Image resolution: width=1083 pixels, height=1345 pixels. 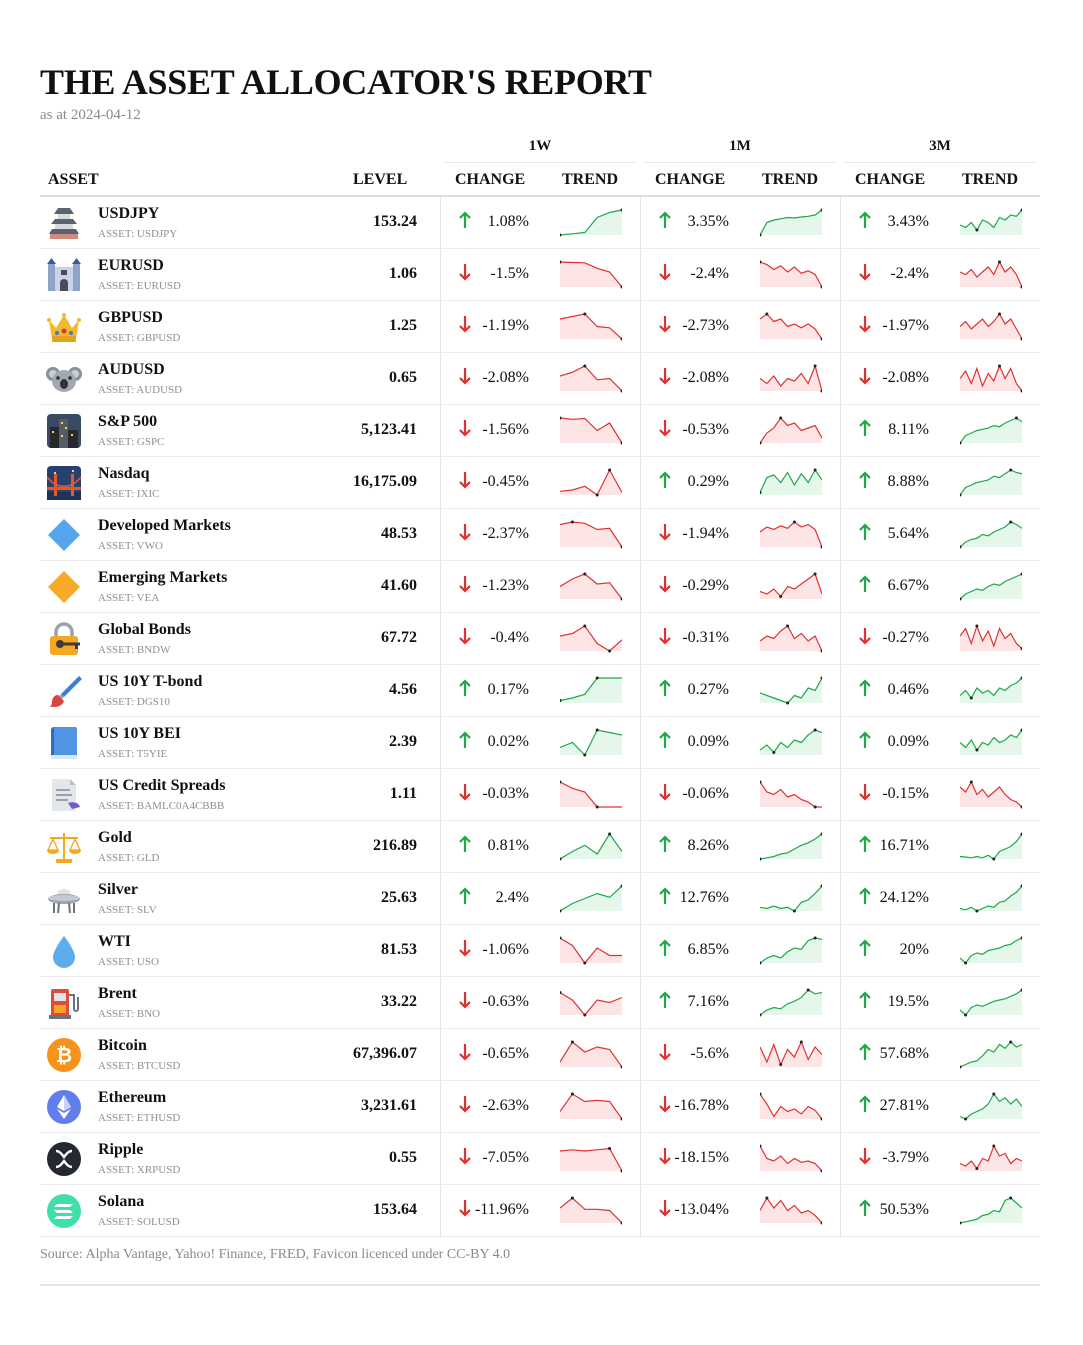 I want to click on change-1m: 0.29%, so click(x=708, y=481).